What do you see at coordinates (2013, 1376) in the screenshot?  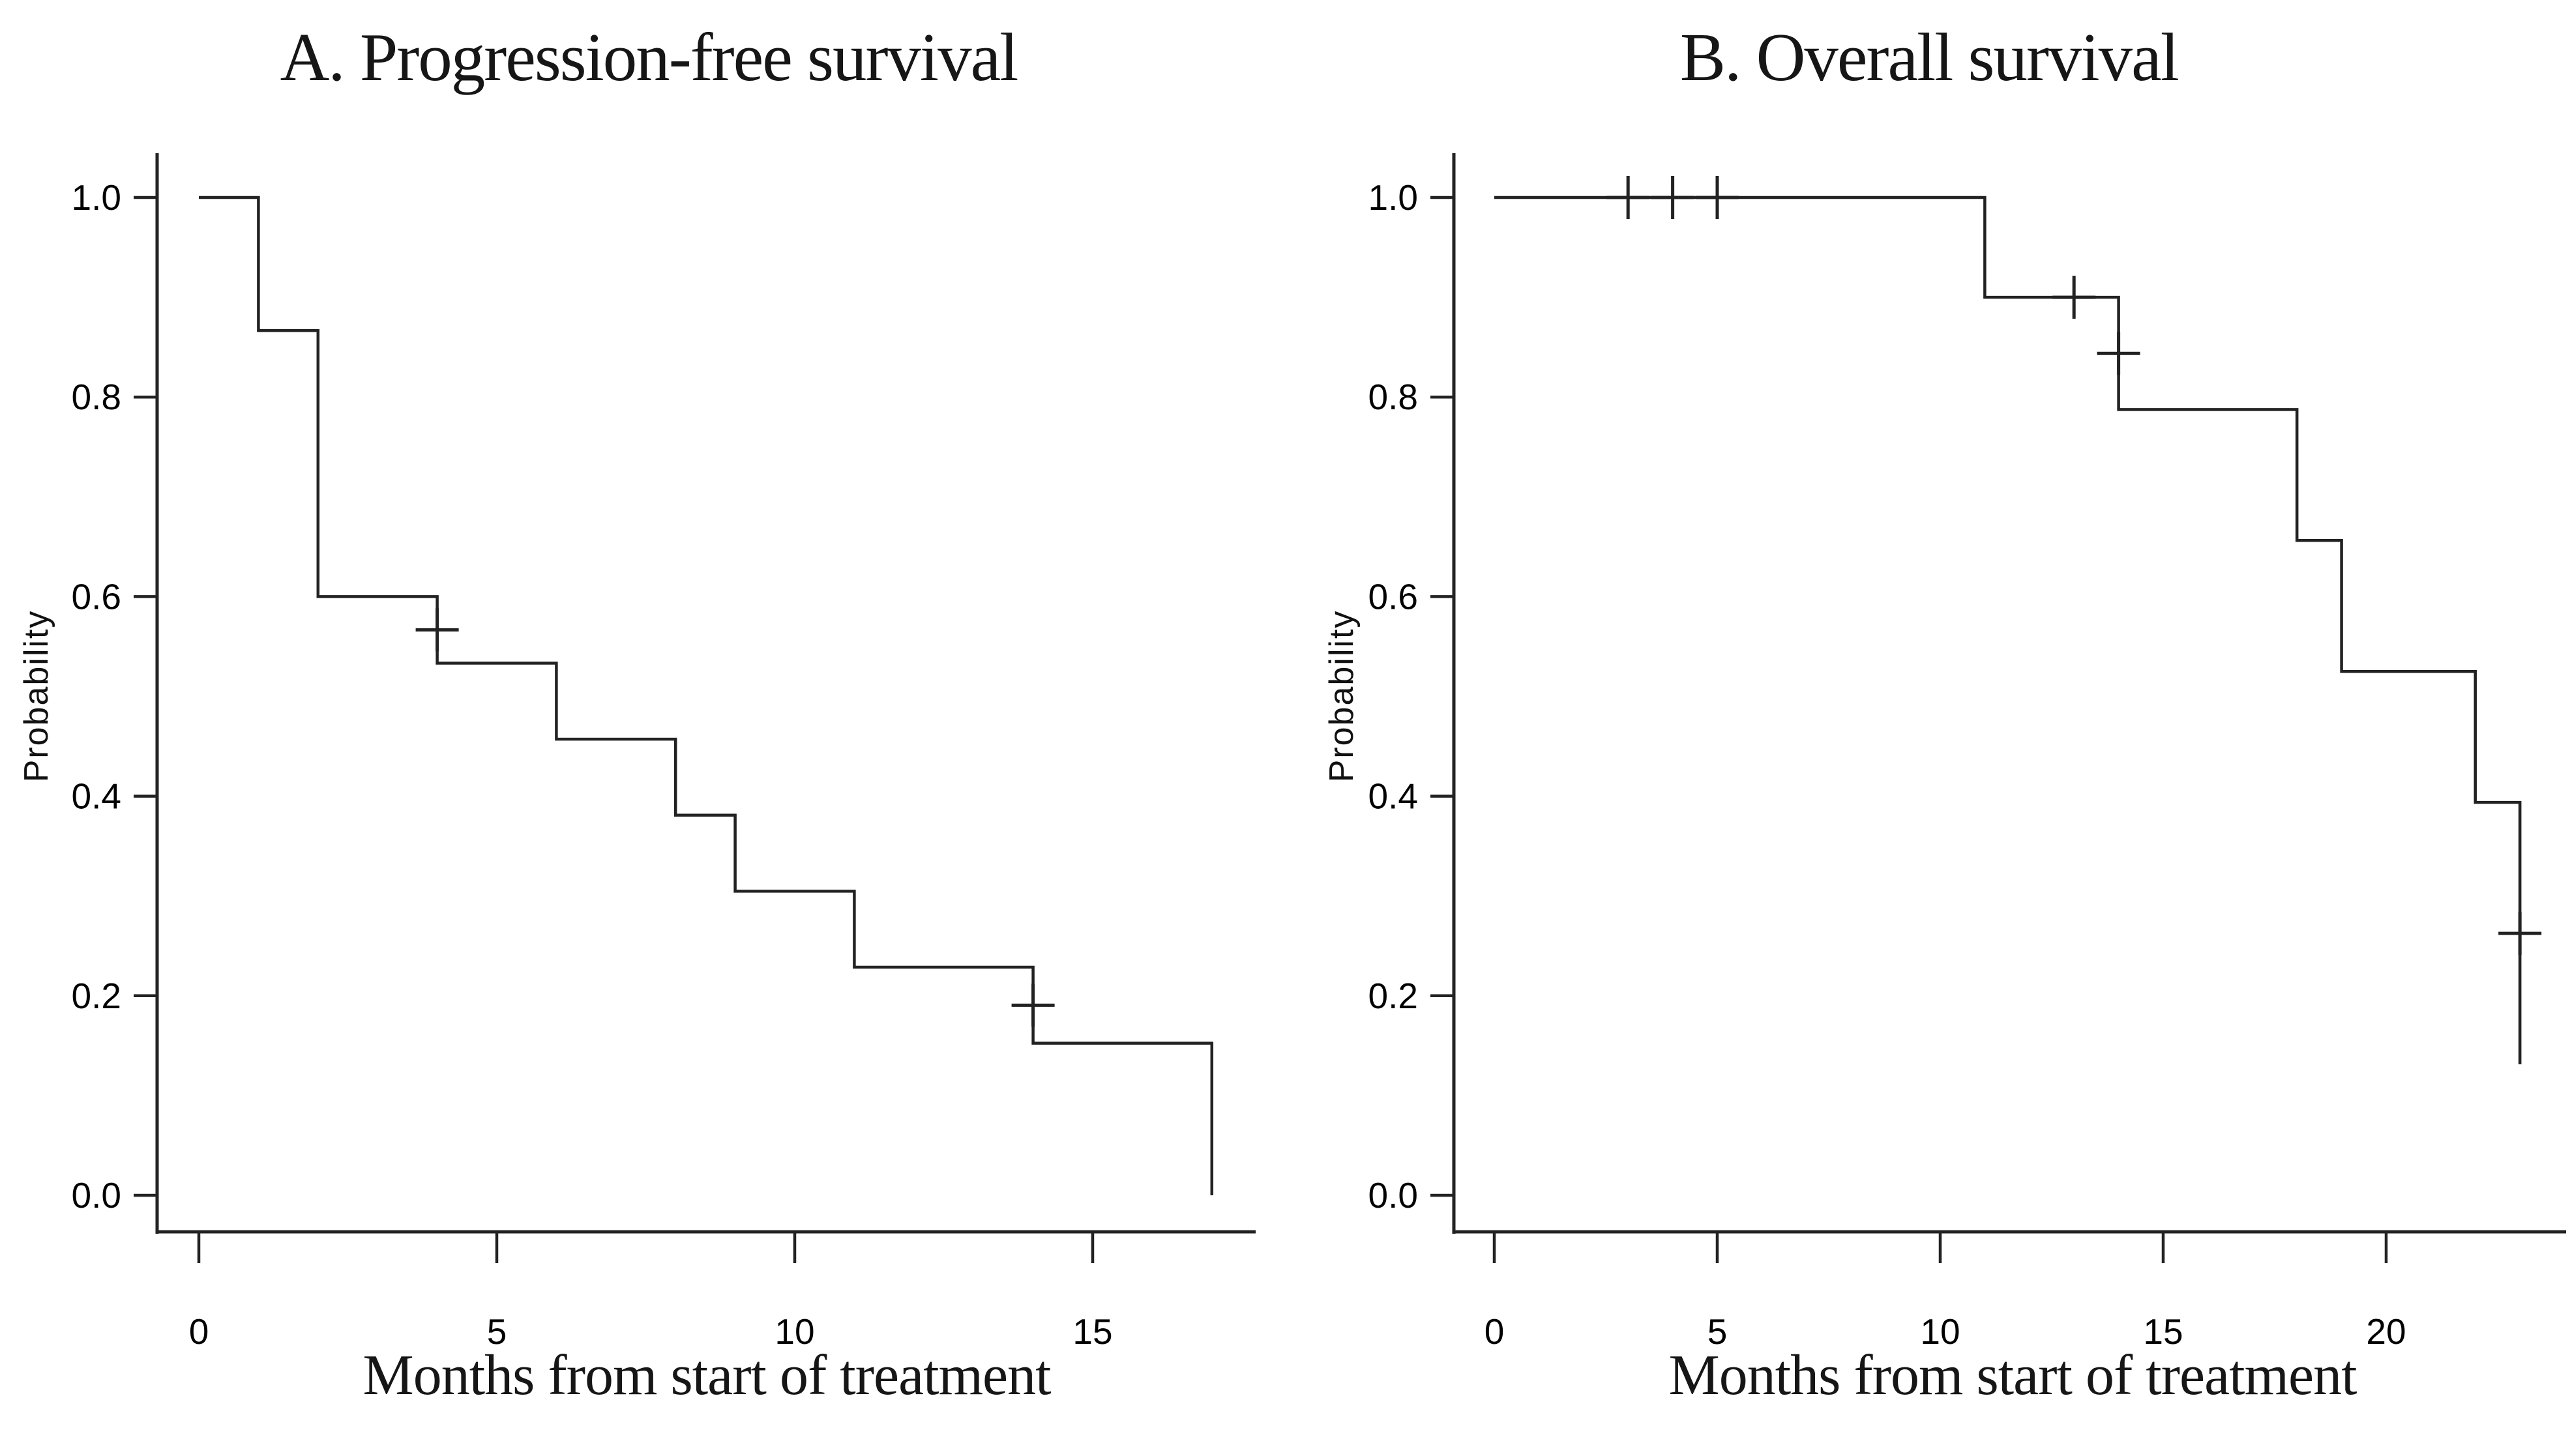 I see `panel-b-xlabel: Months from start of treatment` at bounding box center [2013, 1376].